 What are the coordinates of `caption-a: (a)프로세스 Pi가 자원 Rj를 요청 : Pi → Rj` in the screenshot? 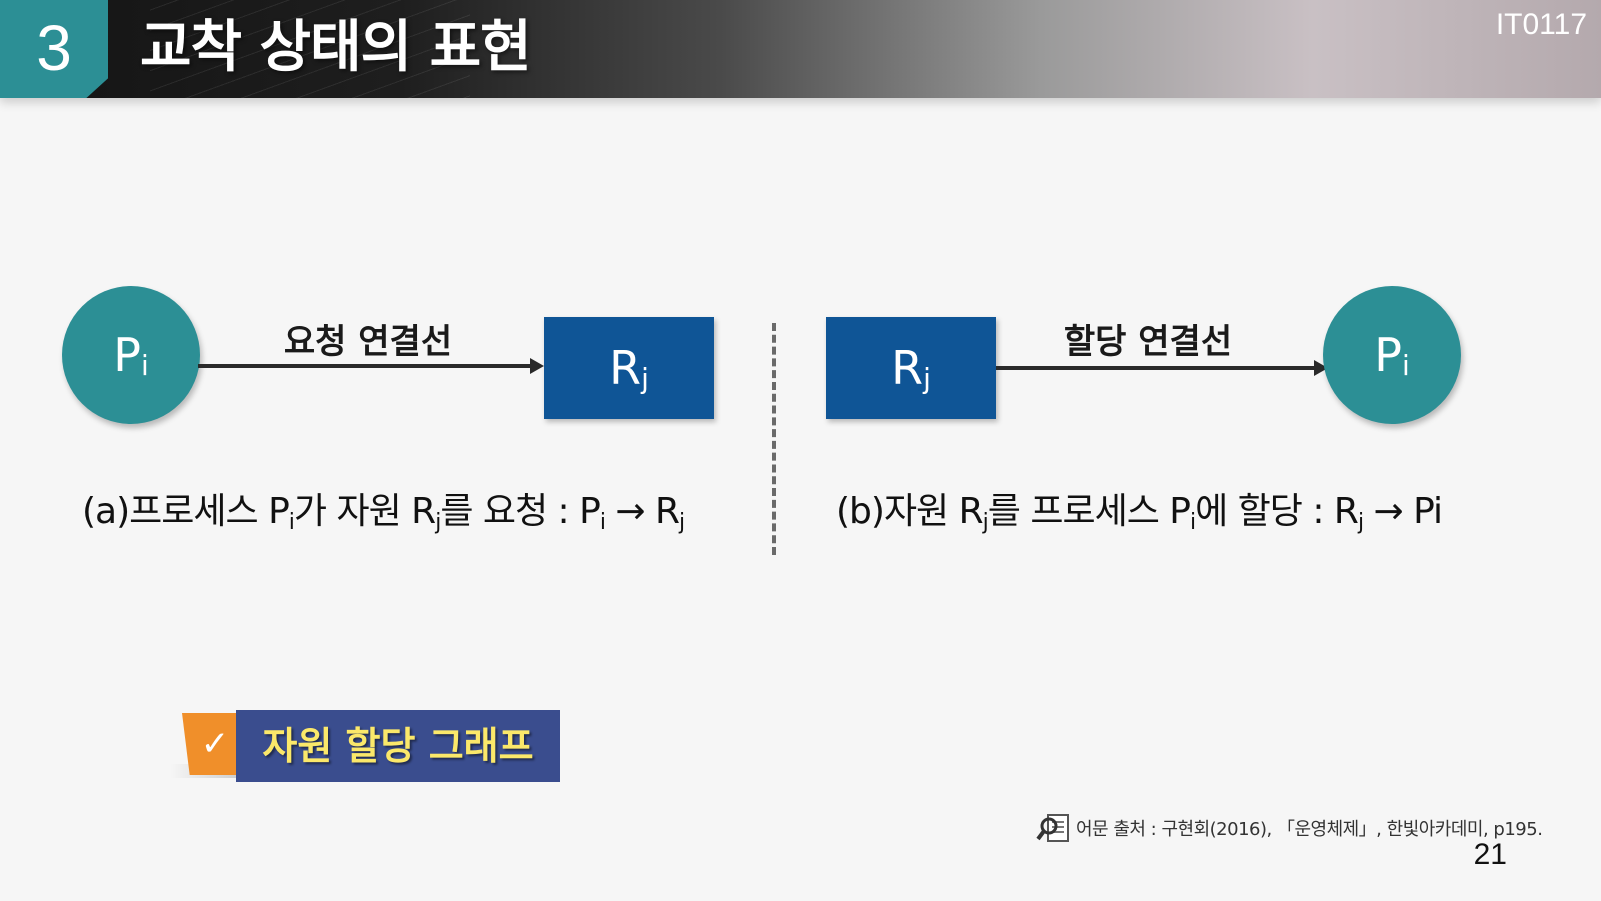 It's located at (383, 508).